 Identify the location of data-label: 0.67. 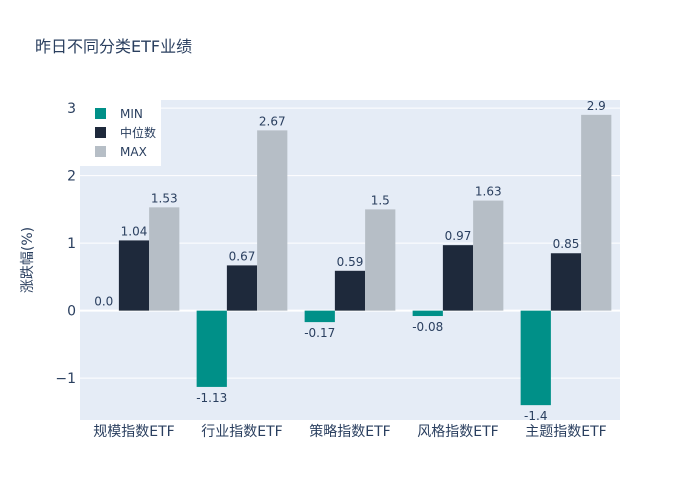
(242, 256).